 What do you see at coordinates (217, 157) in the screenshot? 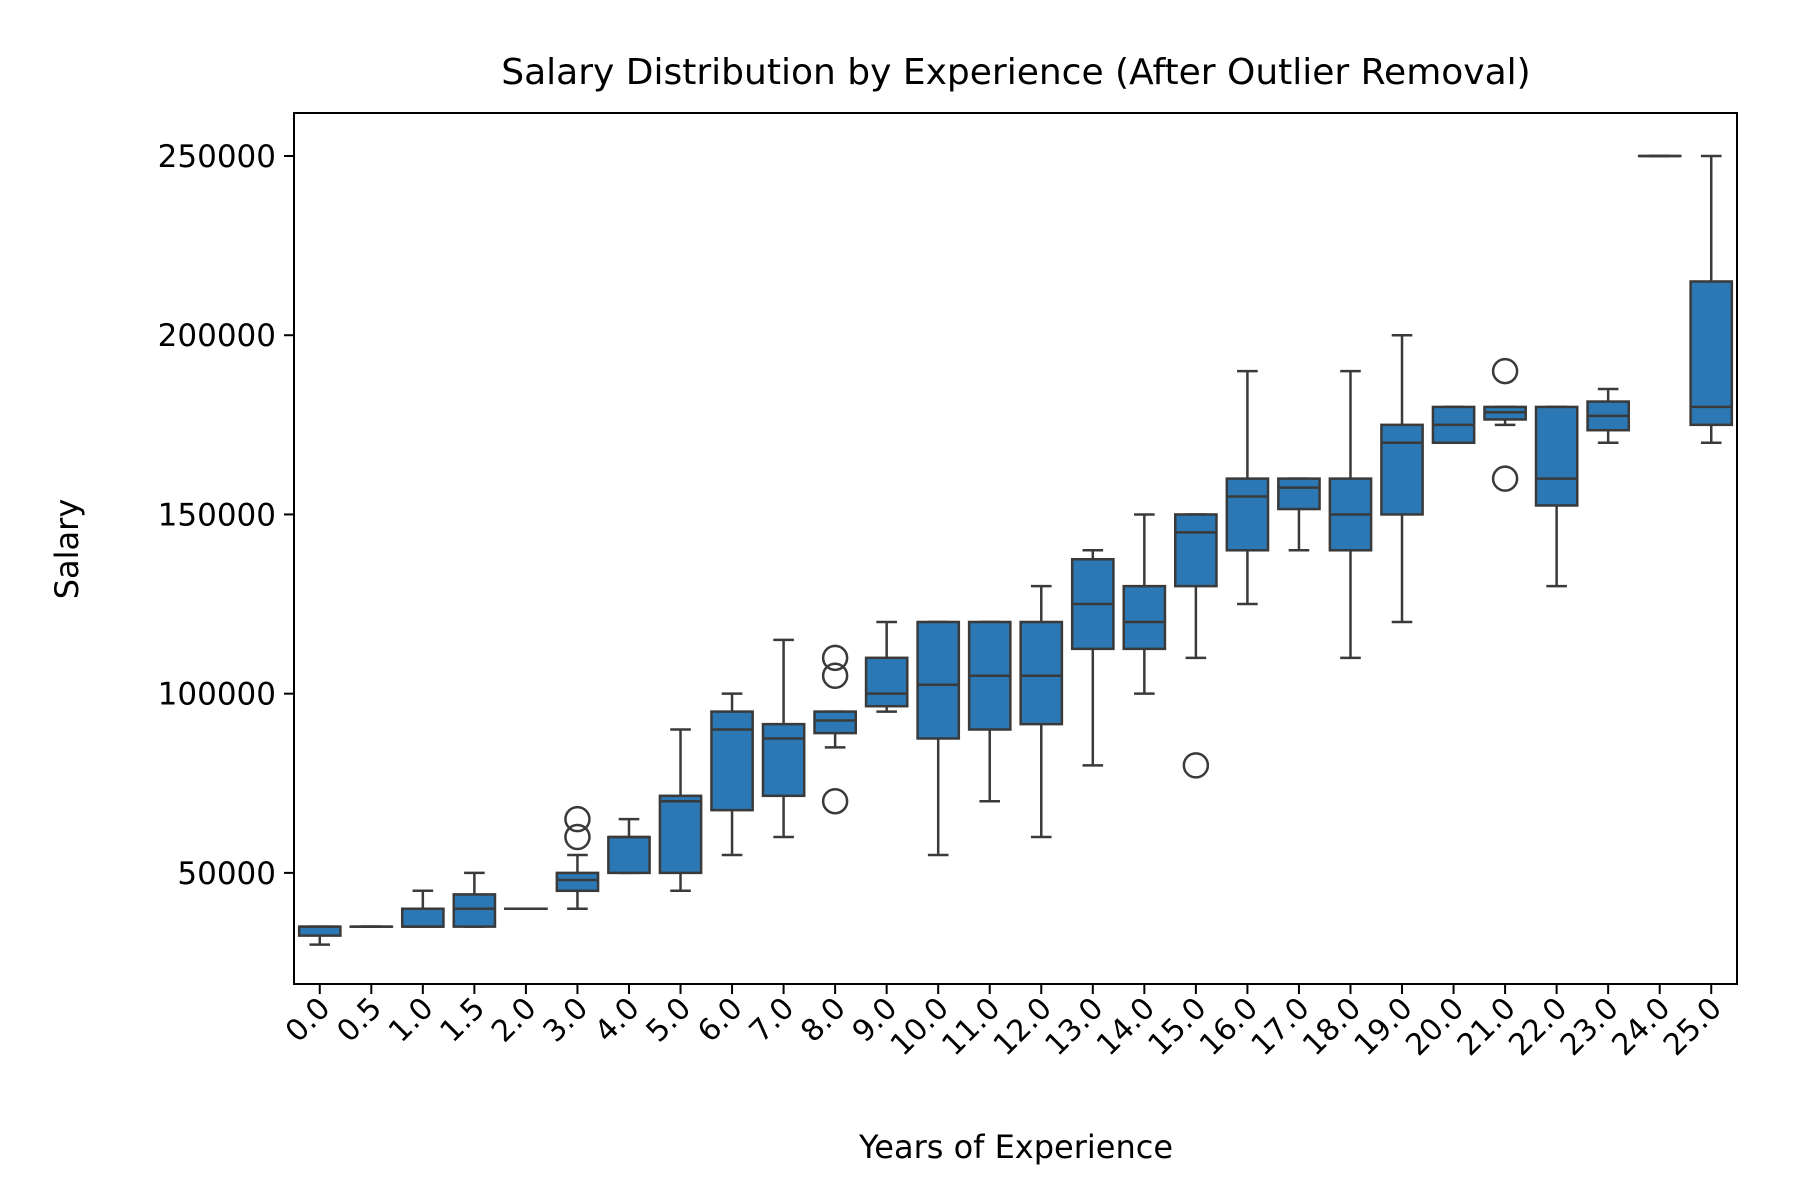
I see `y-tick-label: 250000` at bounding box center [217, 157].